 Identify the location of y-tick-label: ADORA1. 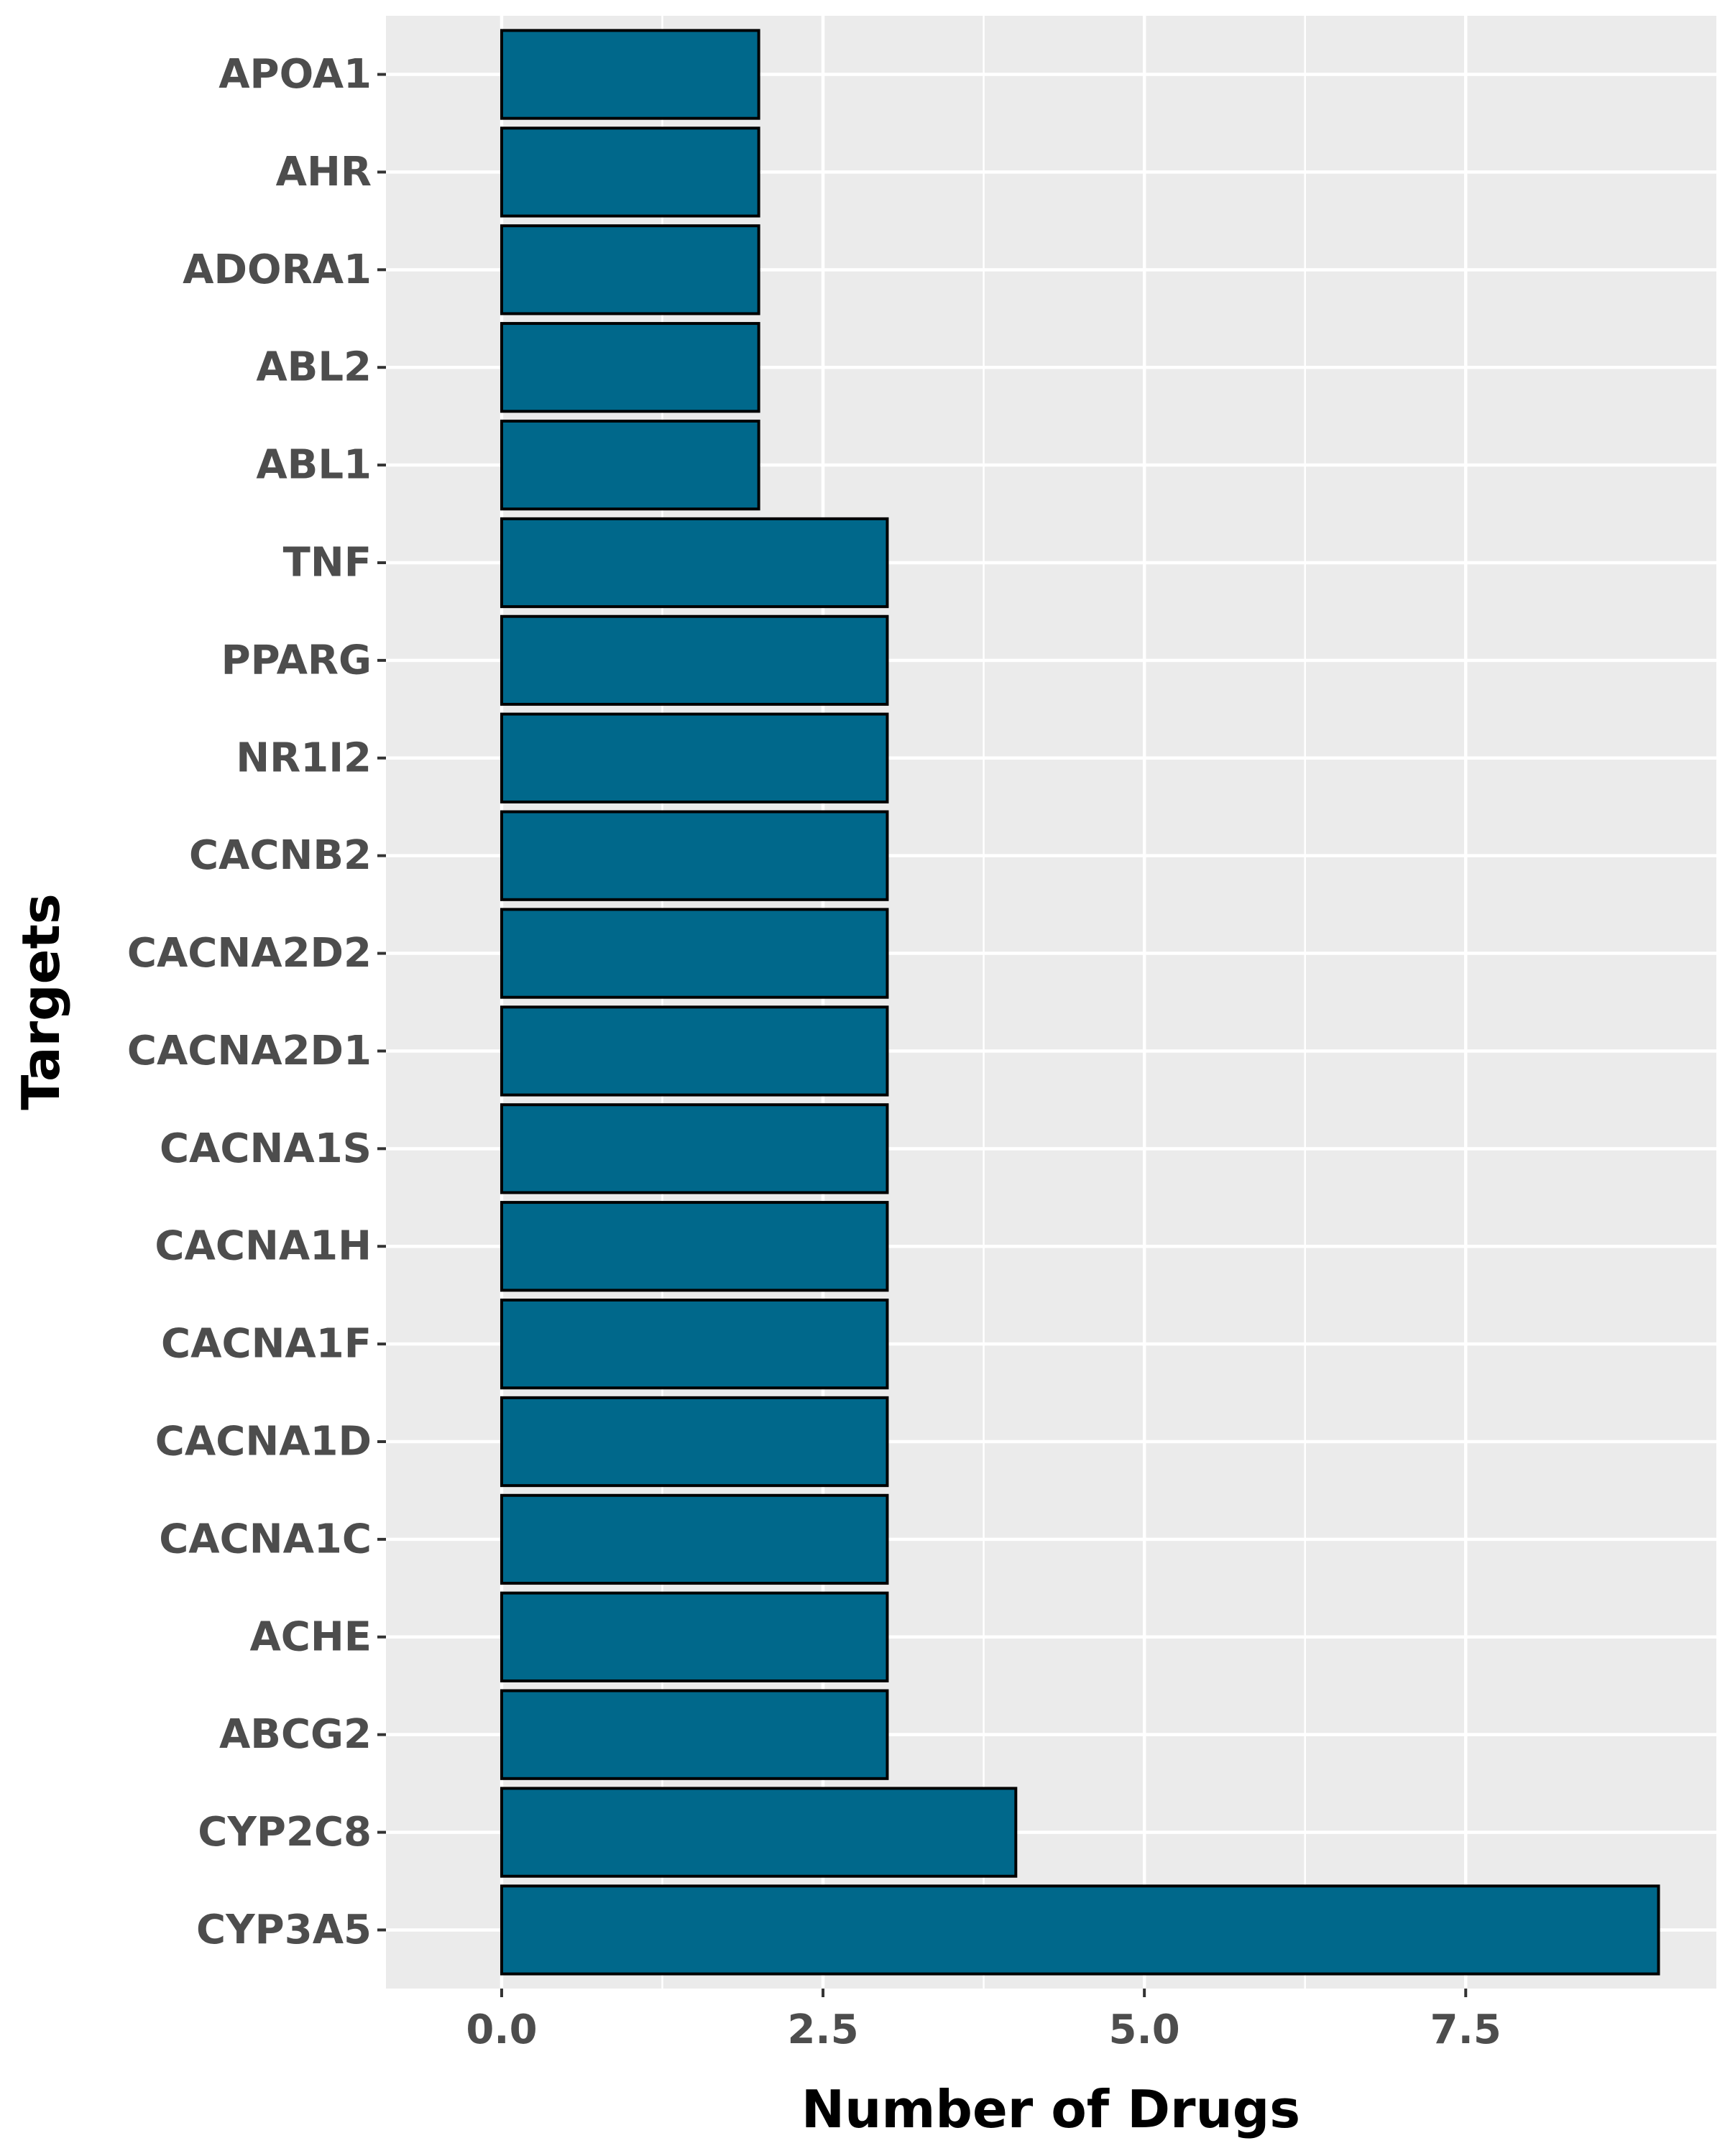
(277, 270).